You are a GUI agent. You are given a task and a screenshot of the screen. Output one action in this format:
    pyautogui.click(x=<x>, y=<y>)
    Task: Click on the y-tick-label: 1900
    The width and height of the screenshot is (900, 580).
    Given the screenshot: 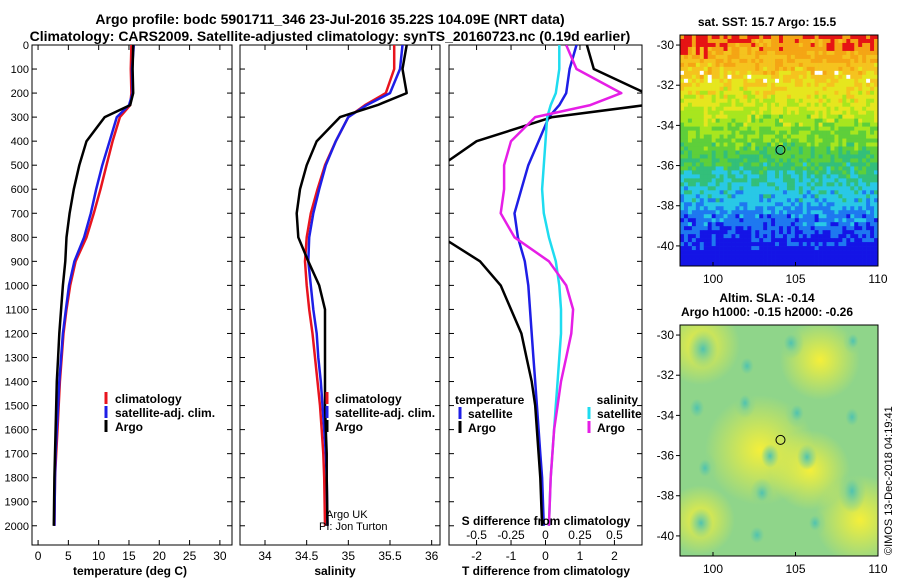 What is the action you would take?
    pyautogui.click(x=17, y=503)
    